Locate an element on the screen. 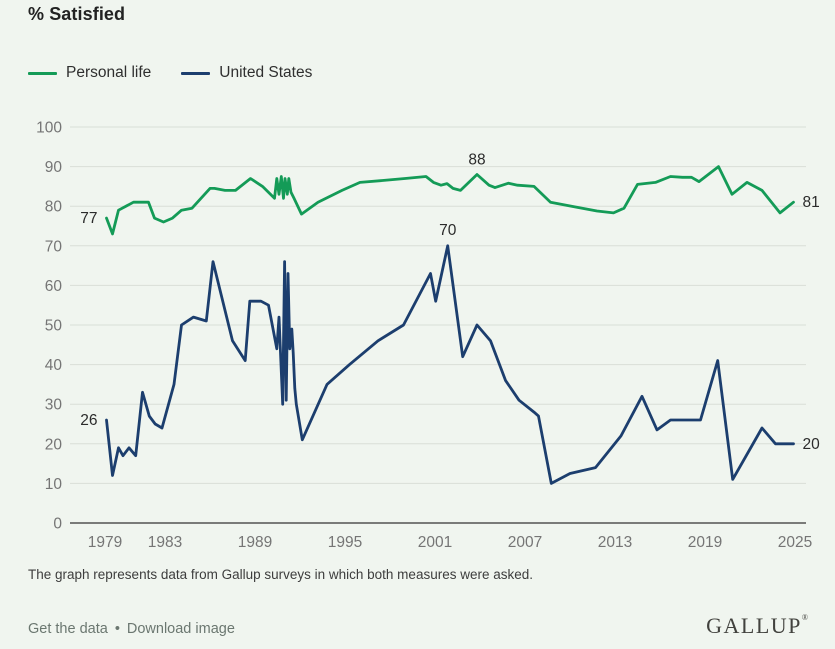  x-tick-label: 1979 is located at coordinates (105, 542).